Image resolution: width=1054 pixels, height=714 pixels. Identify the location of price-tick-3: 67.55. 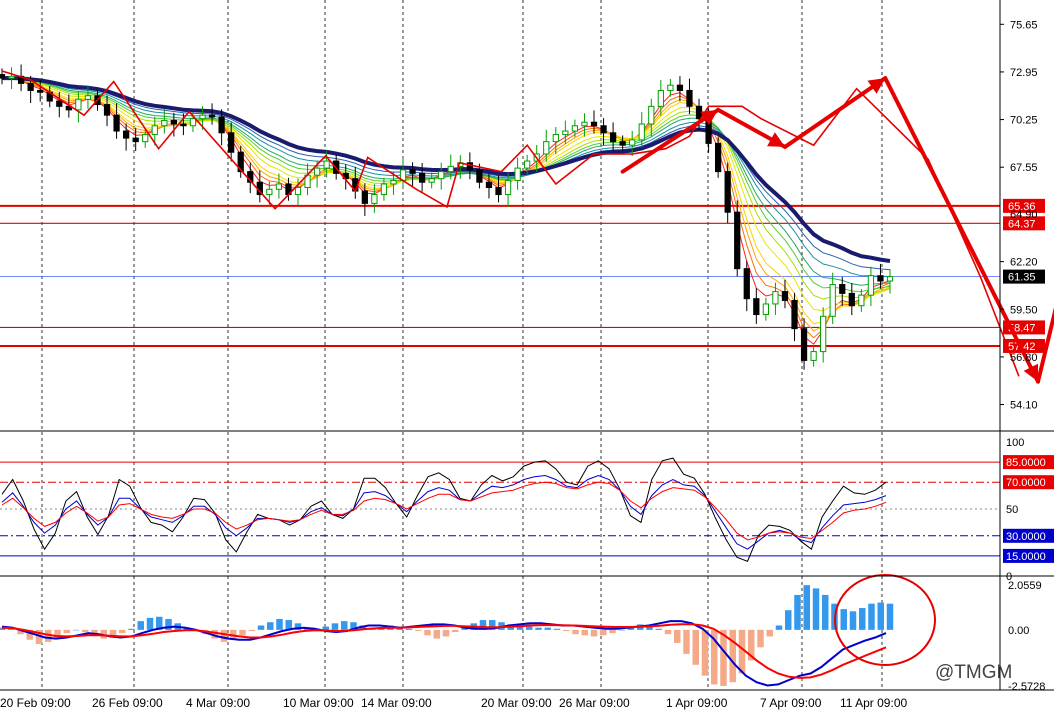
(1024, 168).